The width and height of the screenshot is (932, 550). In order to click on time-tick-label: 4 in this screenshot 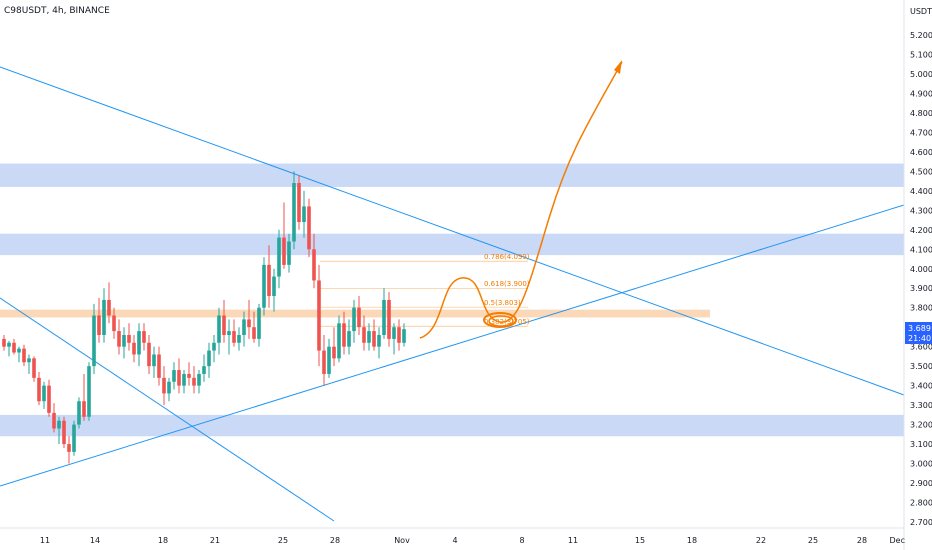, I will do `click(454, 540)`.